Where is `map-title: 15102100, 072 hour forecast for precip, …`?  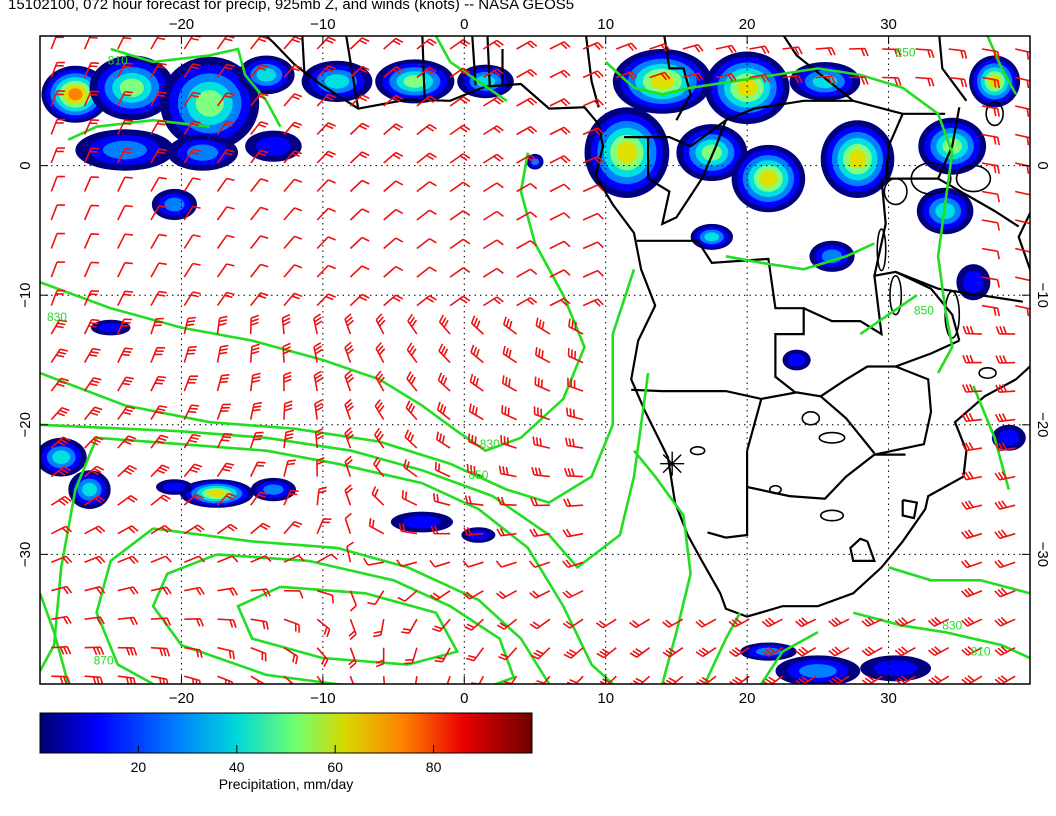
map-title: 15102100, 072 hour forecast for precip, … is located at coordinates (291, 6).